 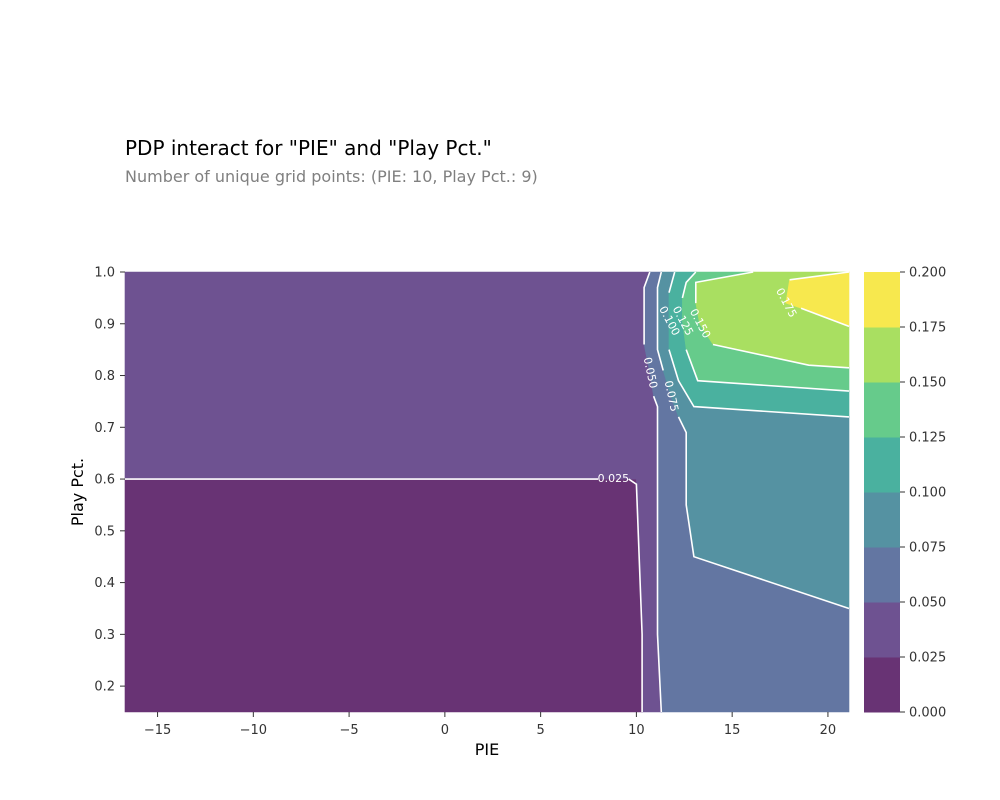 What do you see at coordinates (671, 396) in the screenshot?
I see `contour-label-0.075: 0.075` at bounding box center [671, 396].